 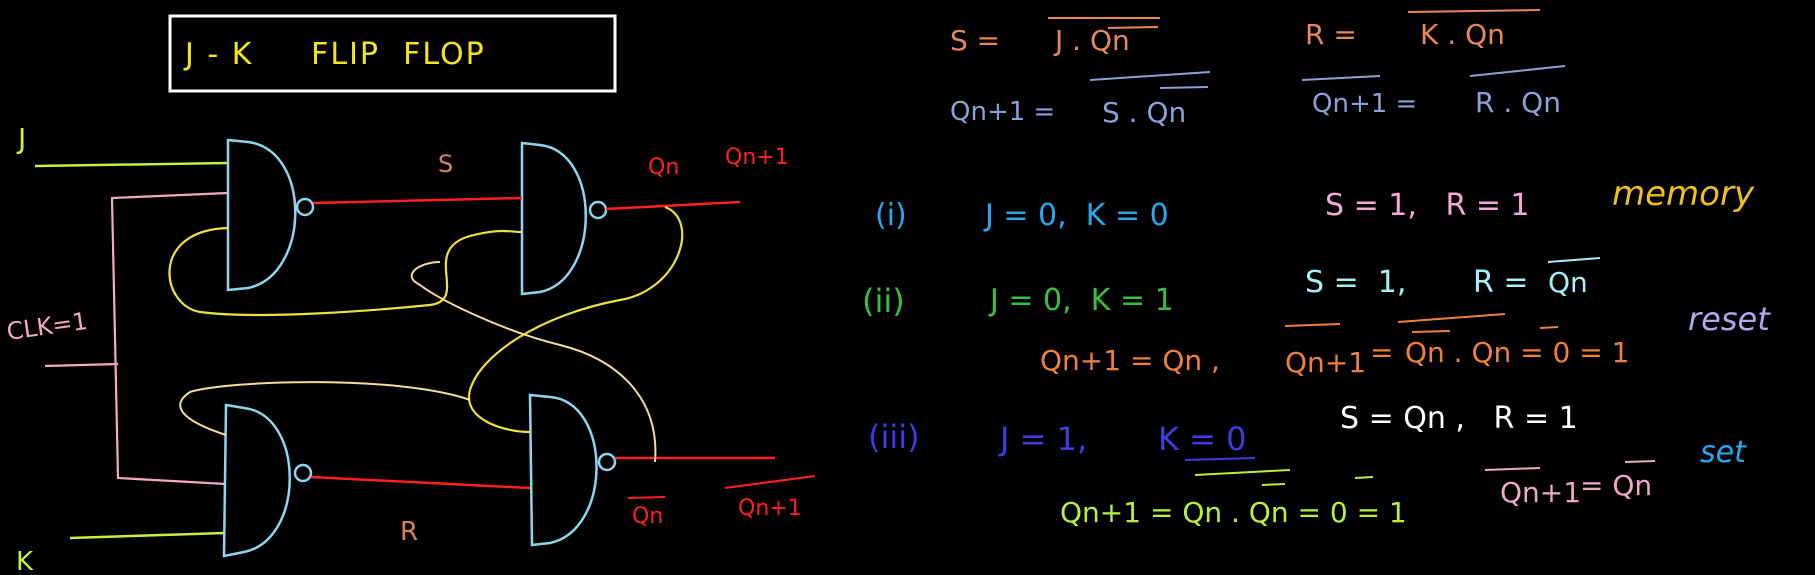 What do you see at coordinates (1144, 112) in the screenshot?
I see `eq-qn1-rhs: S . Qn` at bounding box center [1144, 112].